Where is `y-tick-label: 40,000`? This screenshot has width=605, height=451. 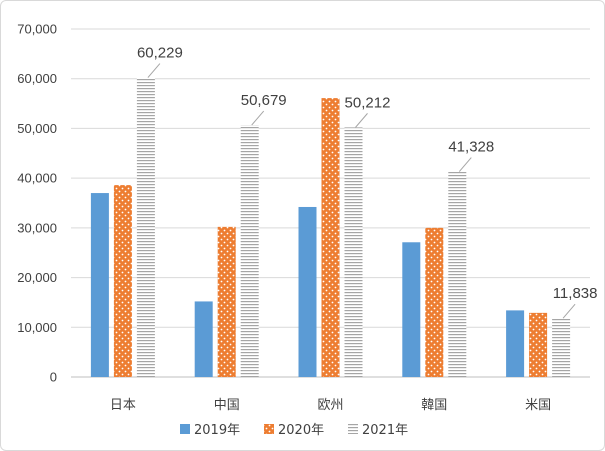
y-tick-label: 40,000 is located at coordinates (37, 178).